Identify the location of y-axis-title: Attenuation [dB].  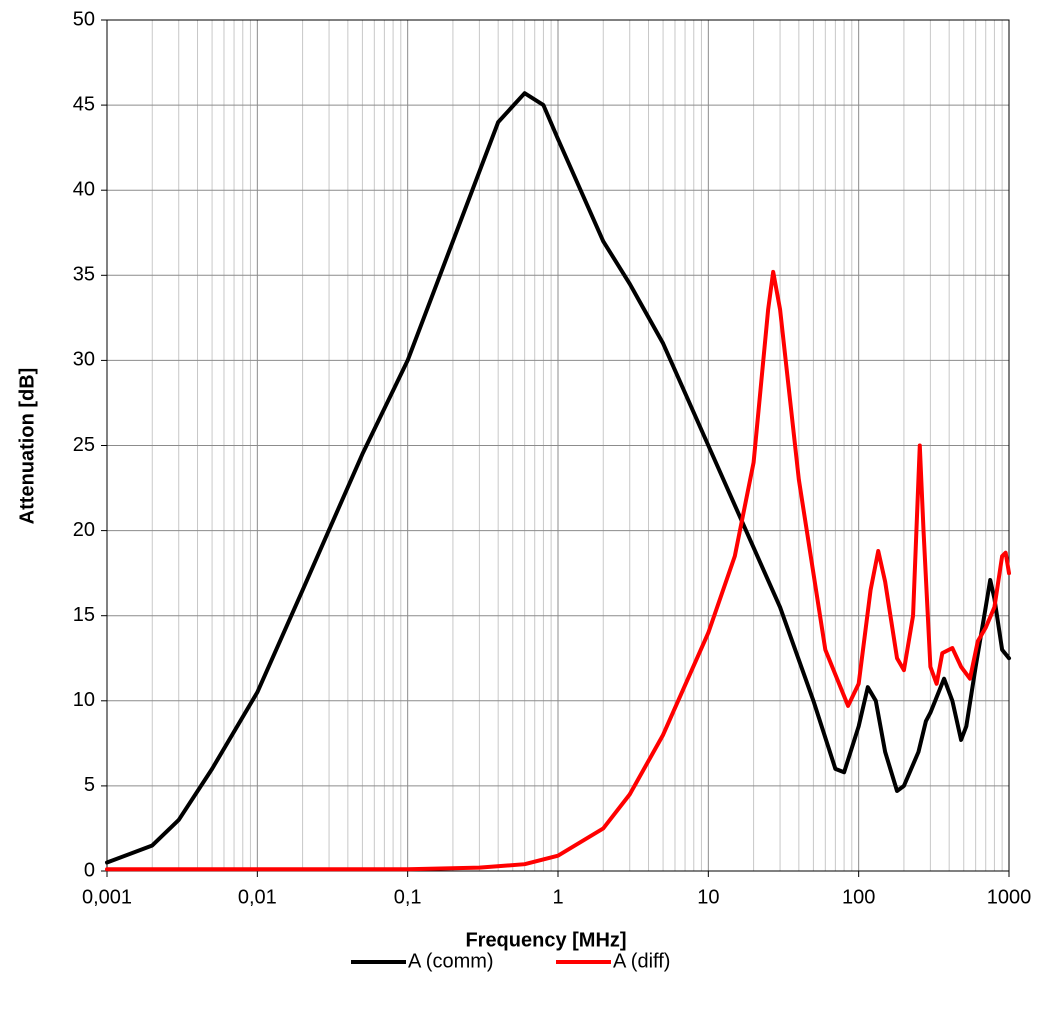
(27, 446).